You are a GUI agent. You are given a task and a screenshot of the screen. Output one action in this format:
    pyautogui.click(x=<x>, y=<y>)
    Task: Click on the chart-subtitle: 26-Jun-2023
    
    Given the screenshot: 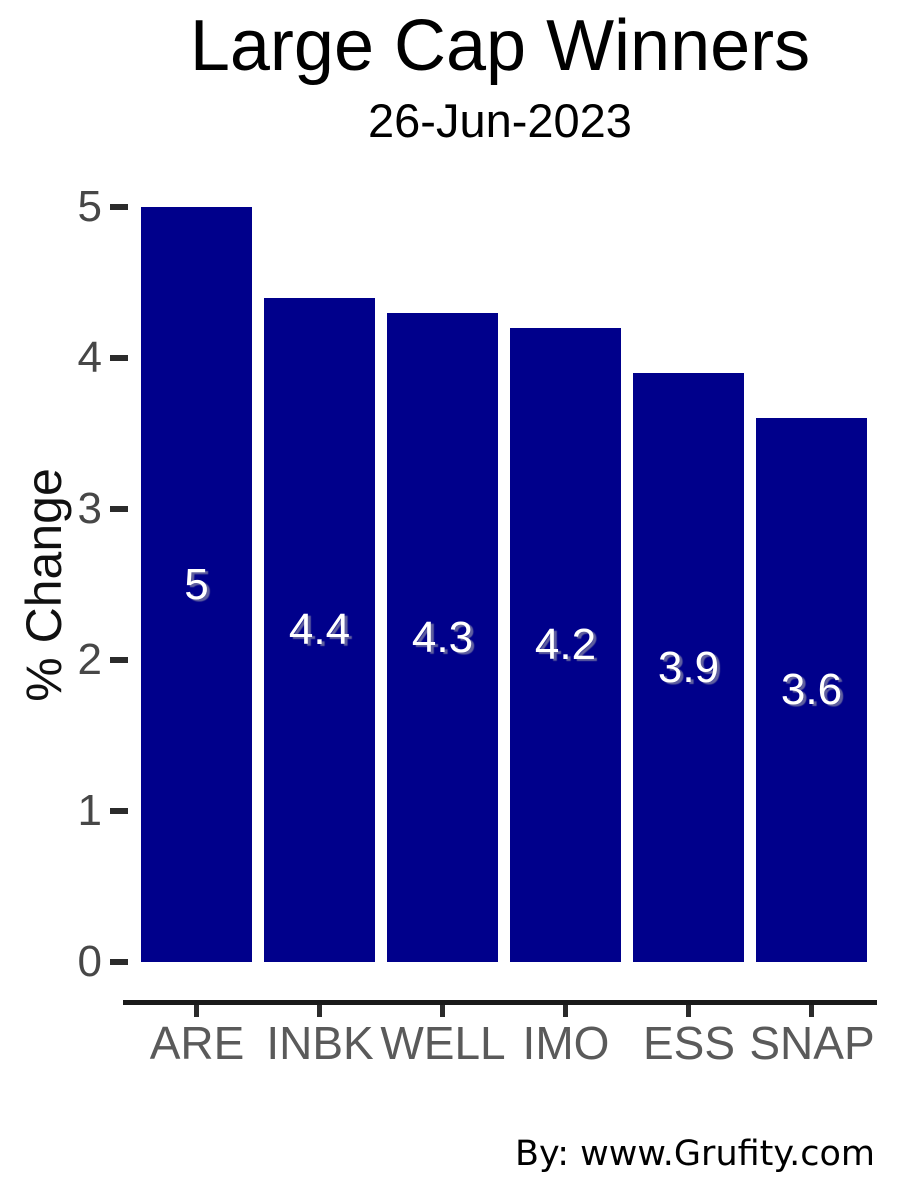 What is the action you would take?
    pyautogui.click(x=500, y=120)
    